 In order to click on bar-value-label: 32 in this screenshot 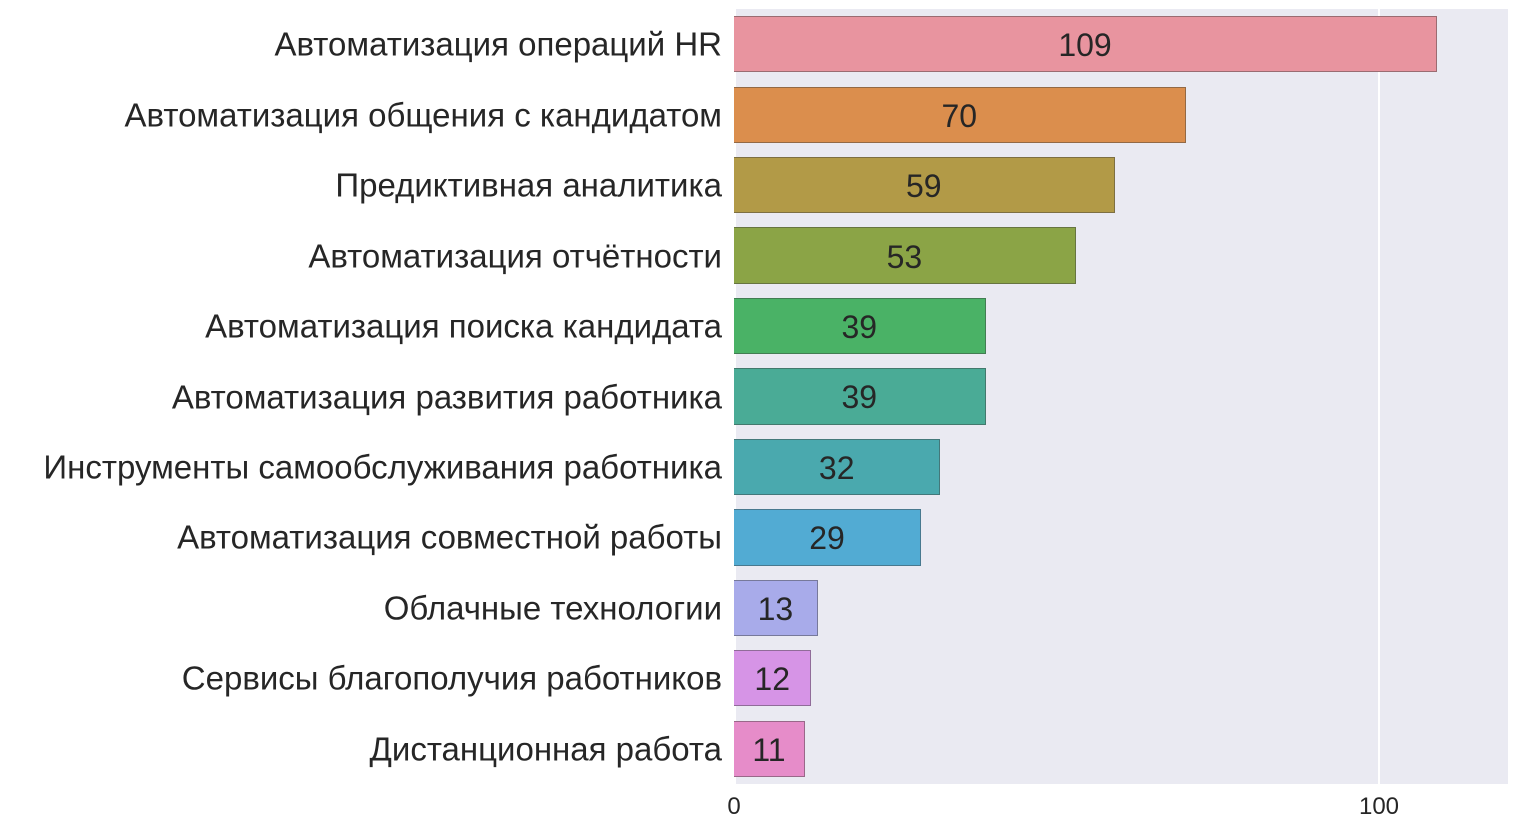, I will do `click(836, 467)`.